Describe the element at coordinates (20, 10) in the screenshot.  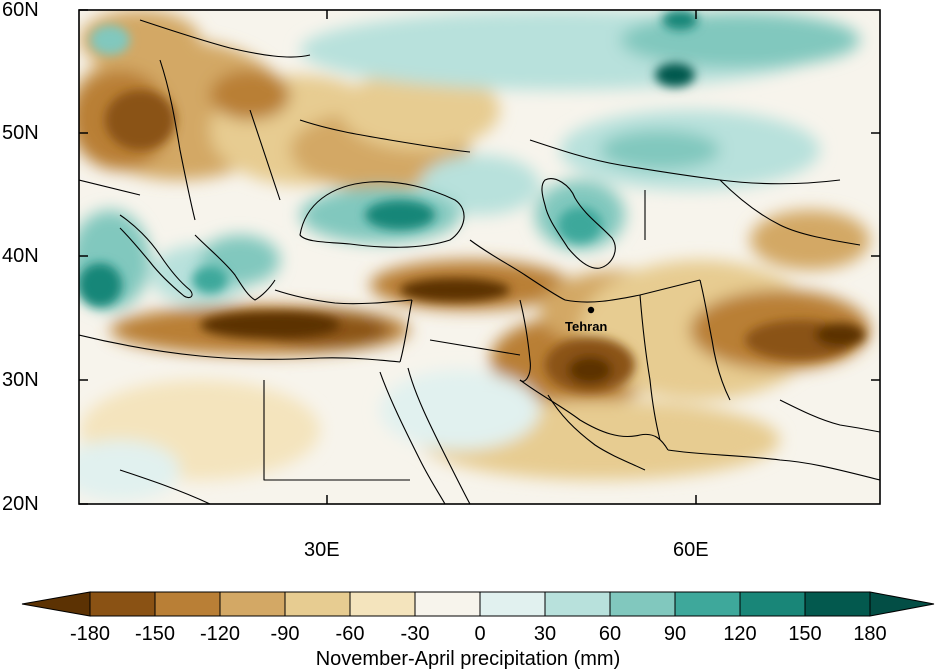
I see `lat-label-60n: 60N` at that location.